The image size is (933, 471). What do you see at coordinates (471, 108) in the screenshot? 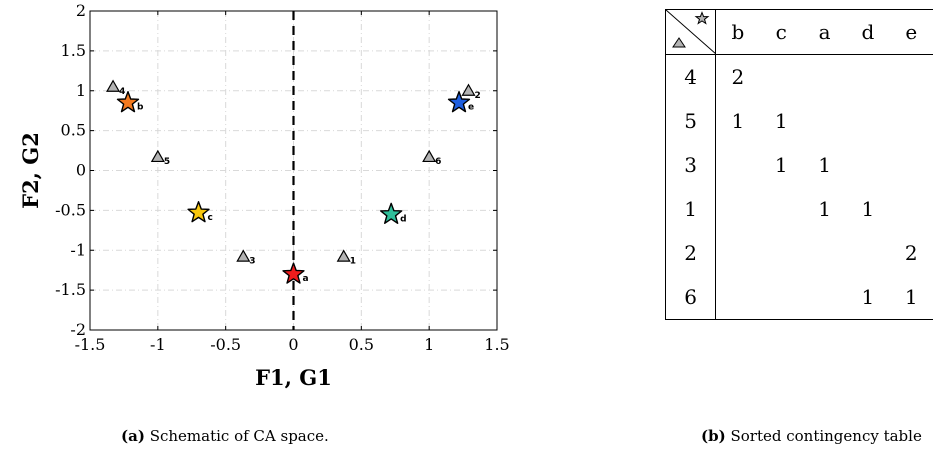
I see `star-label-e: e` at bounding box center [471, 108].